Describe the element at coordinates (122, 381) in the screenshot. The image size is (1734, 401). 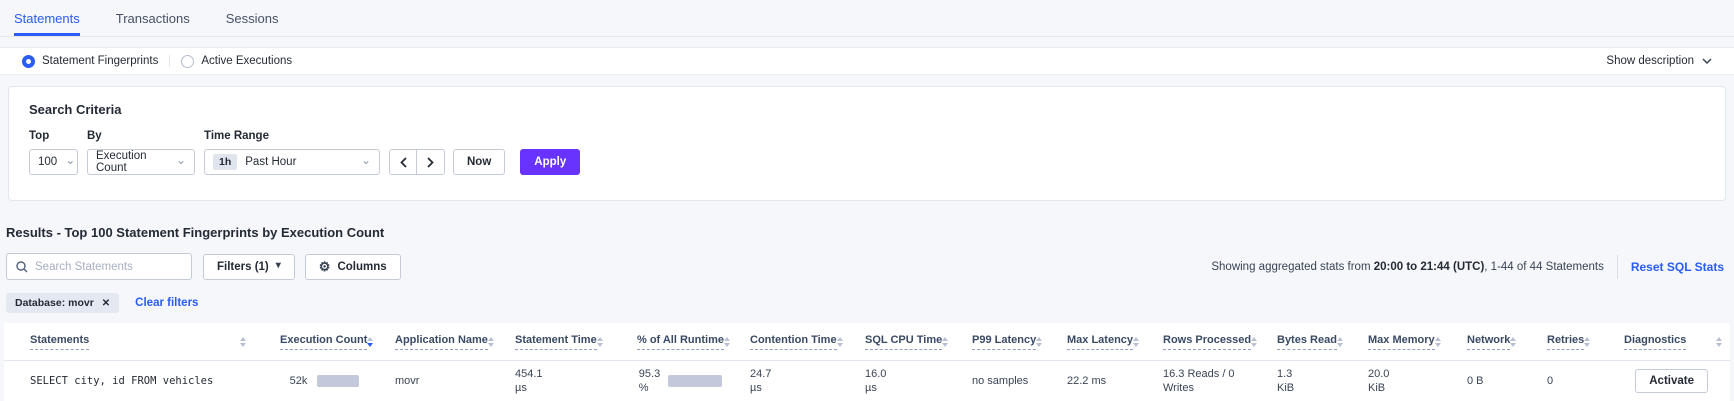
I see `statement-cell: SELECT city, id FROM vehicles` at that location.